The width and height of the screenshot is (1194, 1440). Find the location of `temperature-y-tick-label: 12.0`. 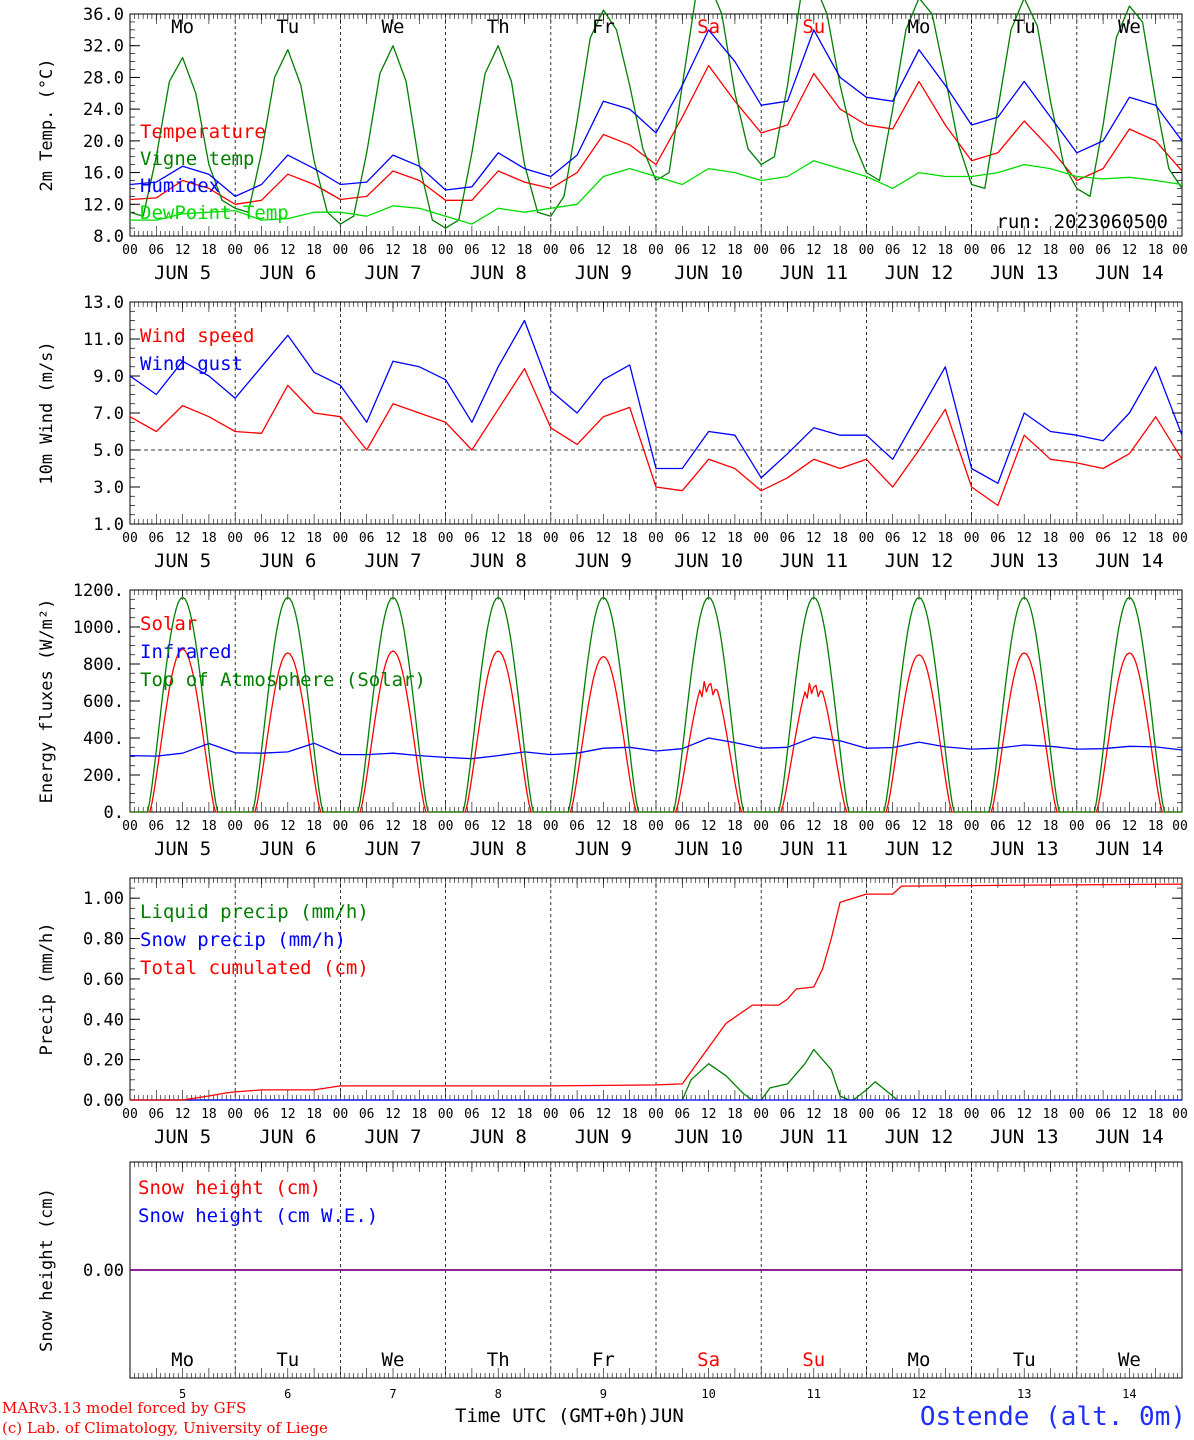

temperature-y-tick-label: 12.0 is located at coordinates (103, 205).